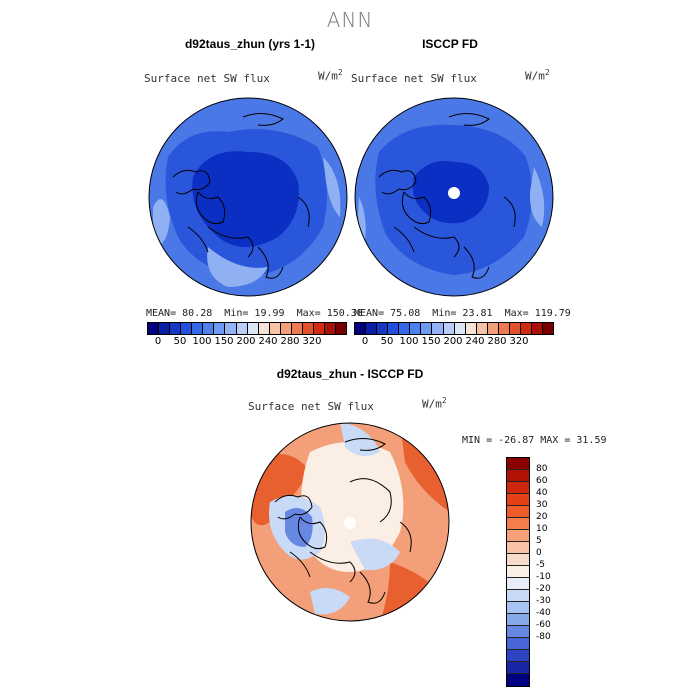 The image size is (700, 700). Describe the element at coordinates (542, 505) in the screenshot. I see `colorbar-tick-label: 30` at that location.